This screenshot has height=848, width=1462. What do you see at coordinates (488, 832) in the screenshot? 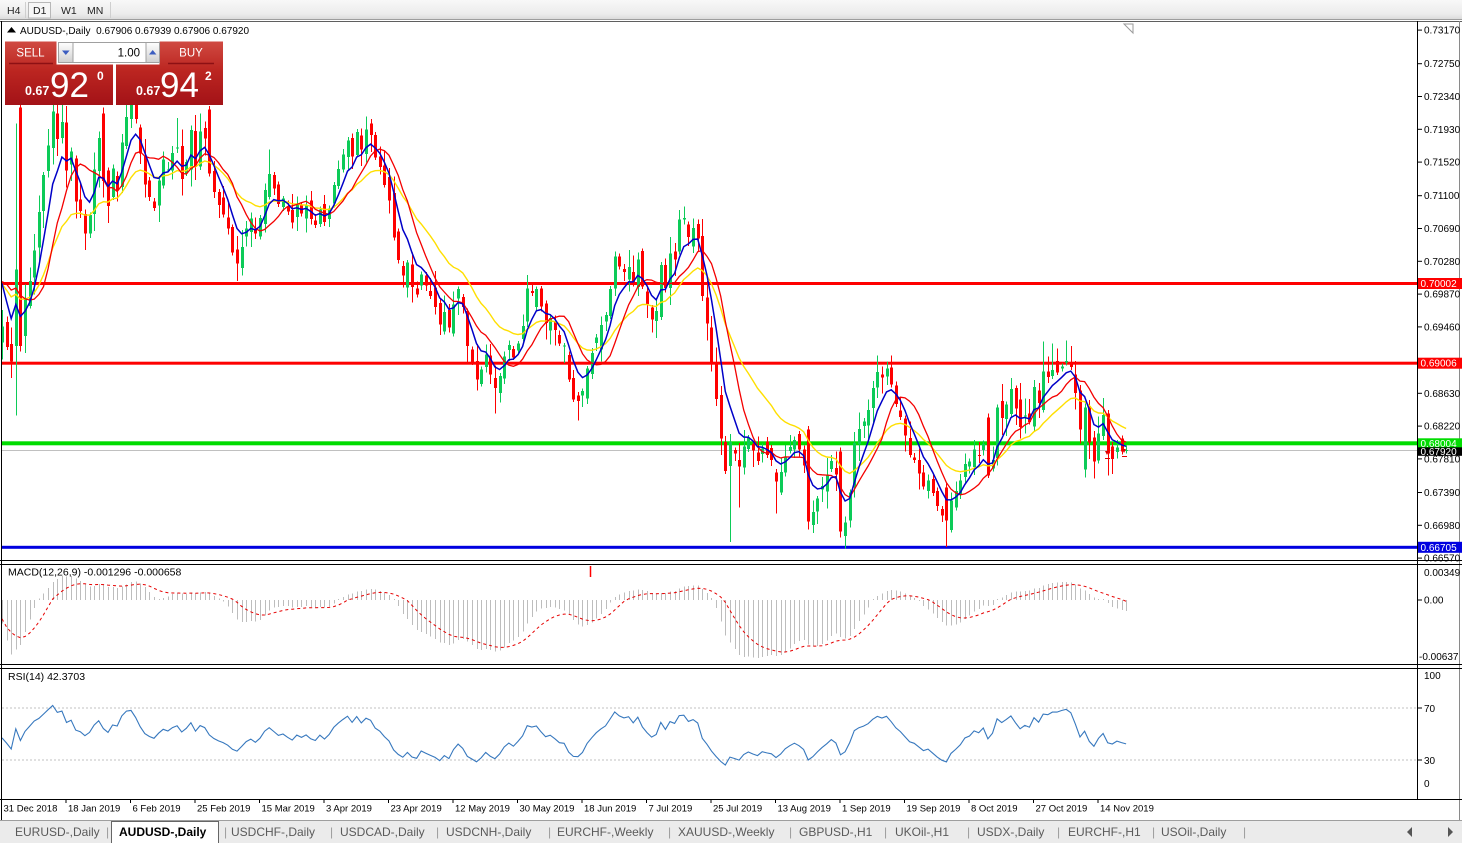
I see `svg-text: USDCNH-,Daily` at bounding box center [488, 832].